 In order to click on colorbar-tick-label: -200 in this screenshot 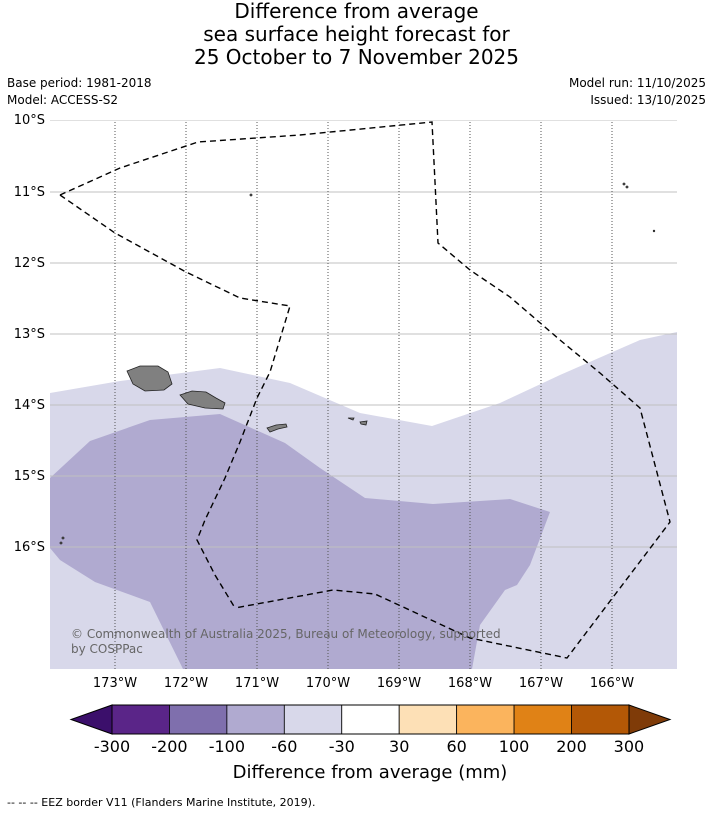, I will do `click(169, 746)`.